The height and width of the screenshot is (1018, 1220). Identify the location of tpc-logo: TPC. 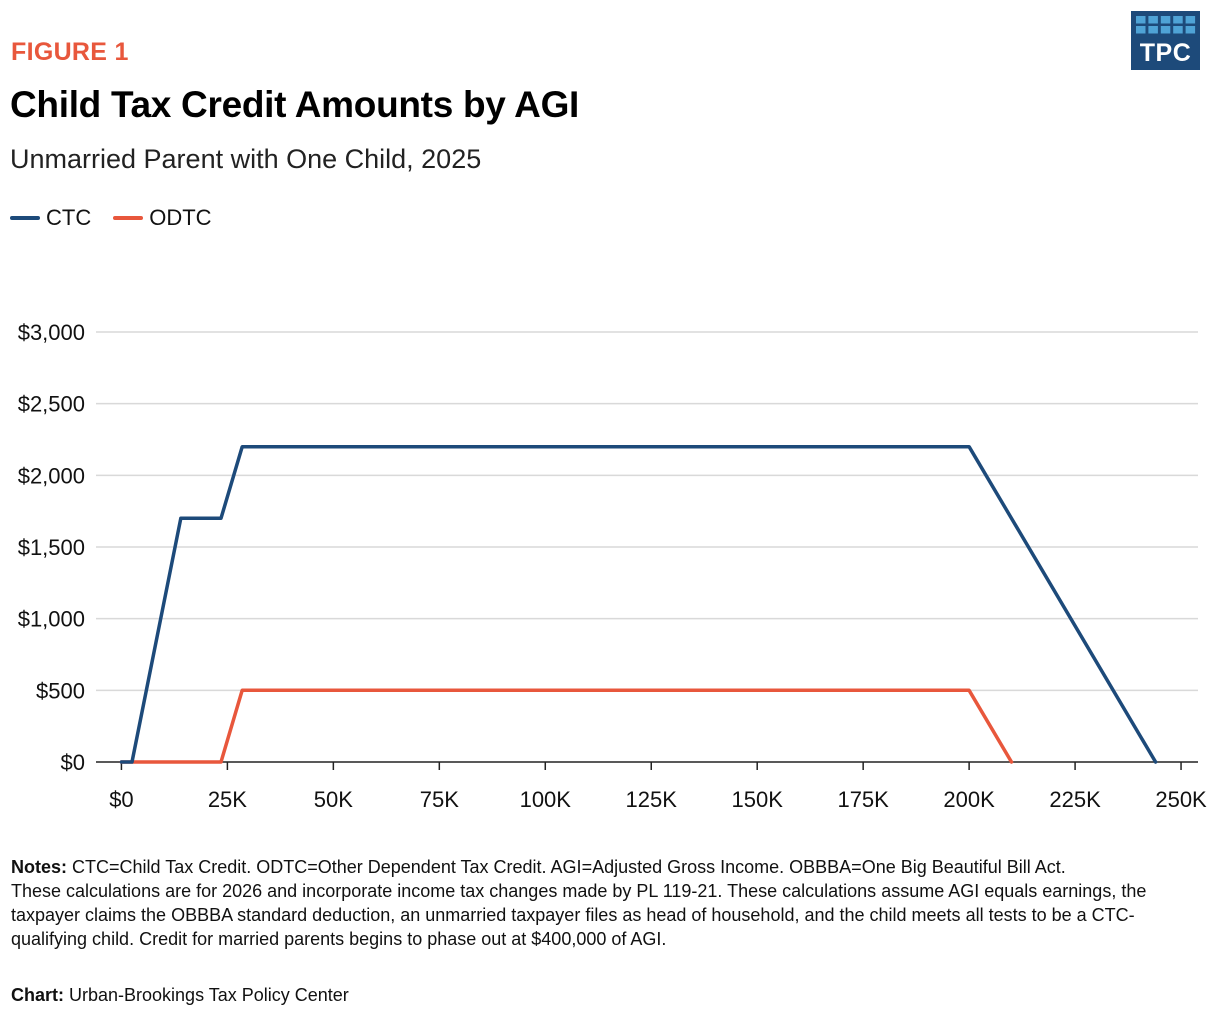
(1165, 40).